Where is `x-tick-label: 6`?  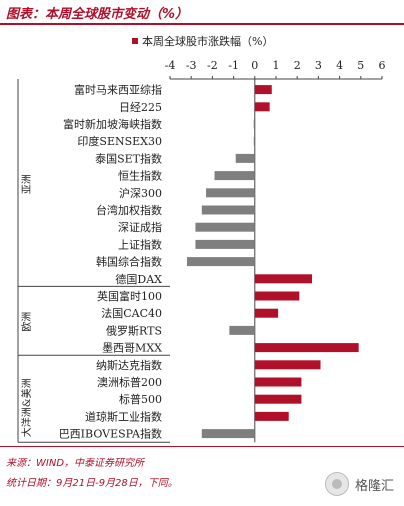
x-tick-label: 6 is located at coordinates (382, 65).